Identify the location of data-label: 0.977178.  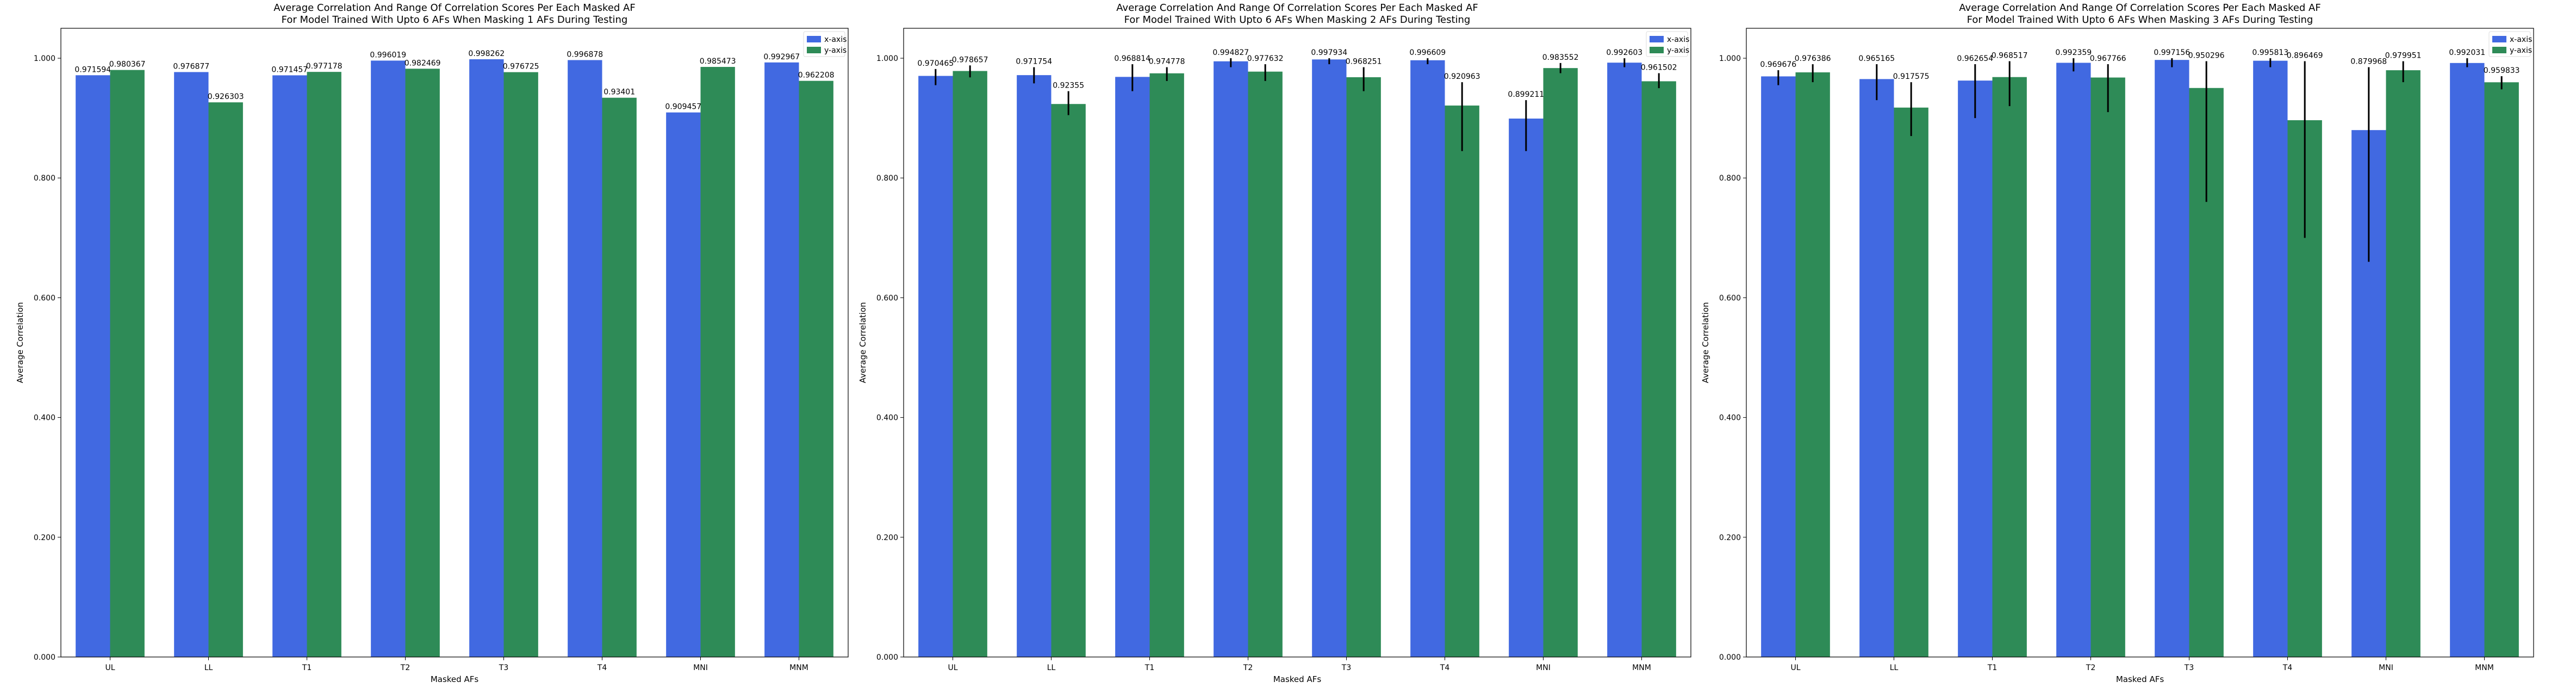
(324, 66).